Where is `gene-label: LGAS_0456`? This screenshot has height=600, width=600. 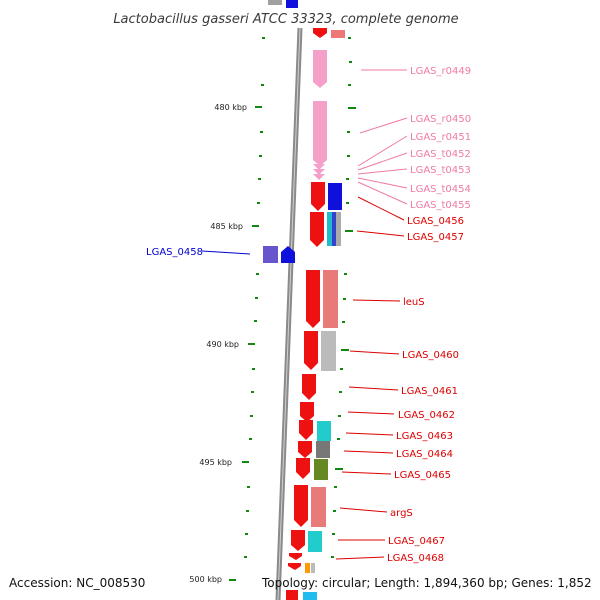 gene-label: LGAS_0456 is located at coordinates (435, 221).